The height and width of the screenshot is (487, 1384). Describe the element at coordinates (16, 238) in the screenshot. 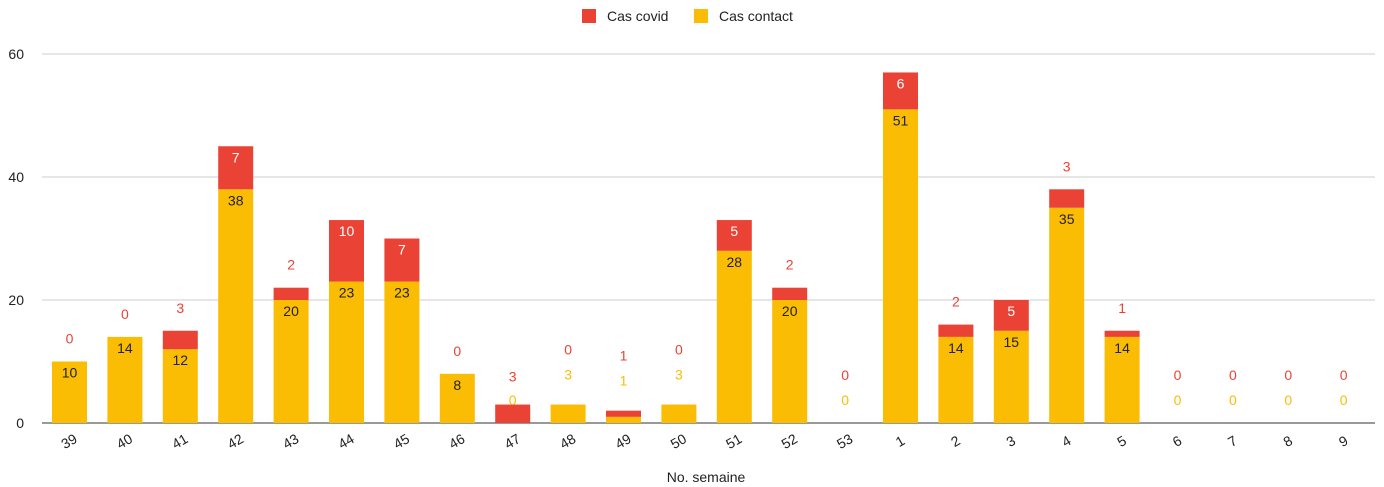

I see `y-axis: 0 20 40 60` at that location.